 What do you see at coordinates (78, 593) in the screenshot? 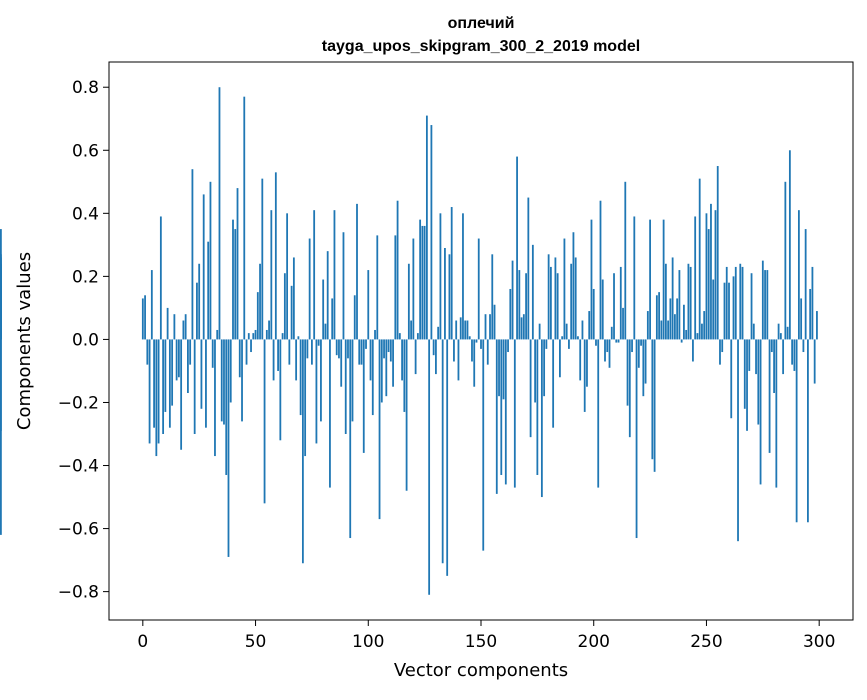
I see `y-tick-label: −0.8` at bounding box center [78, 593].